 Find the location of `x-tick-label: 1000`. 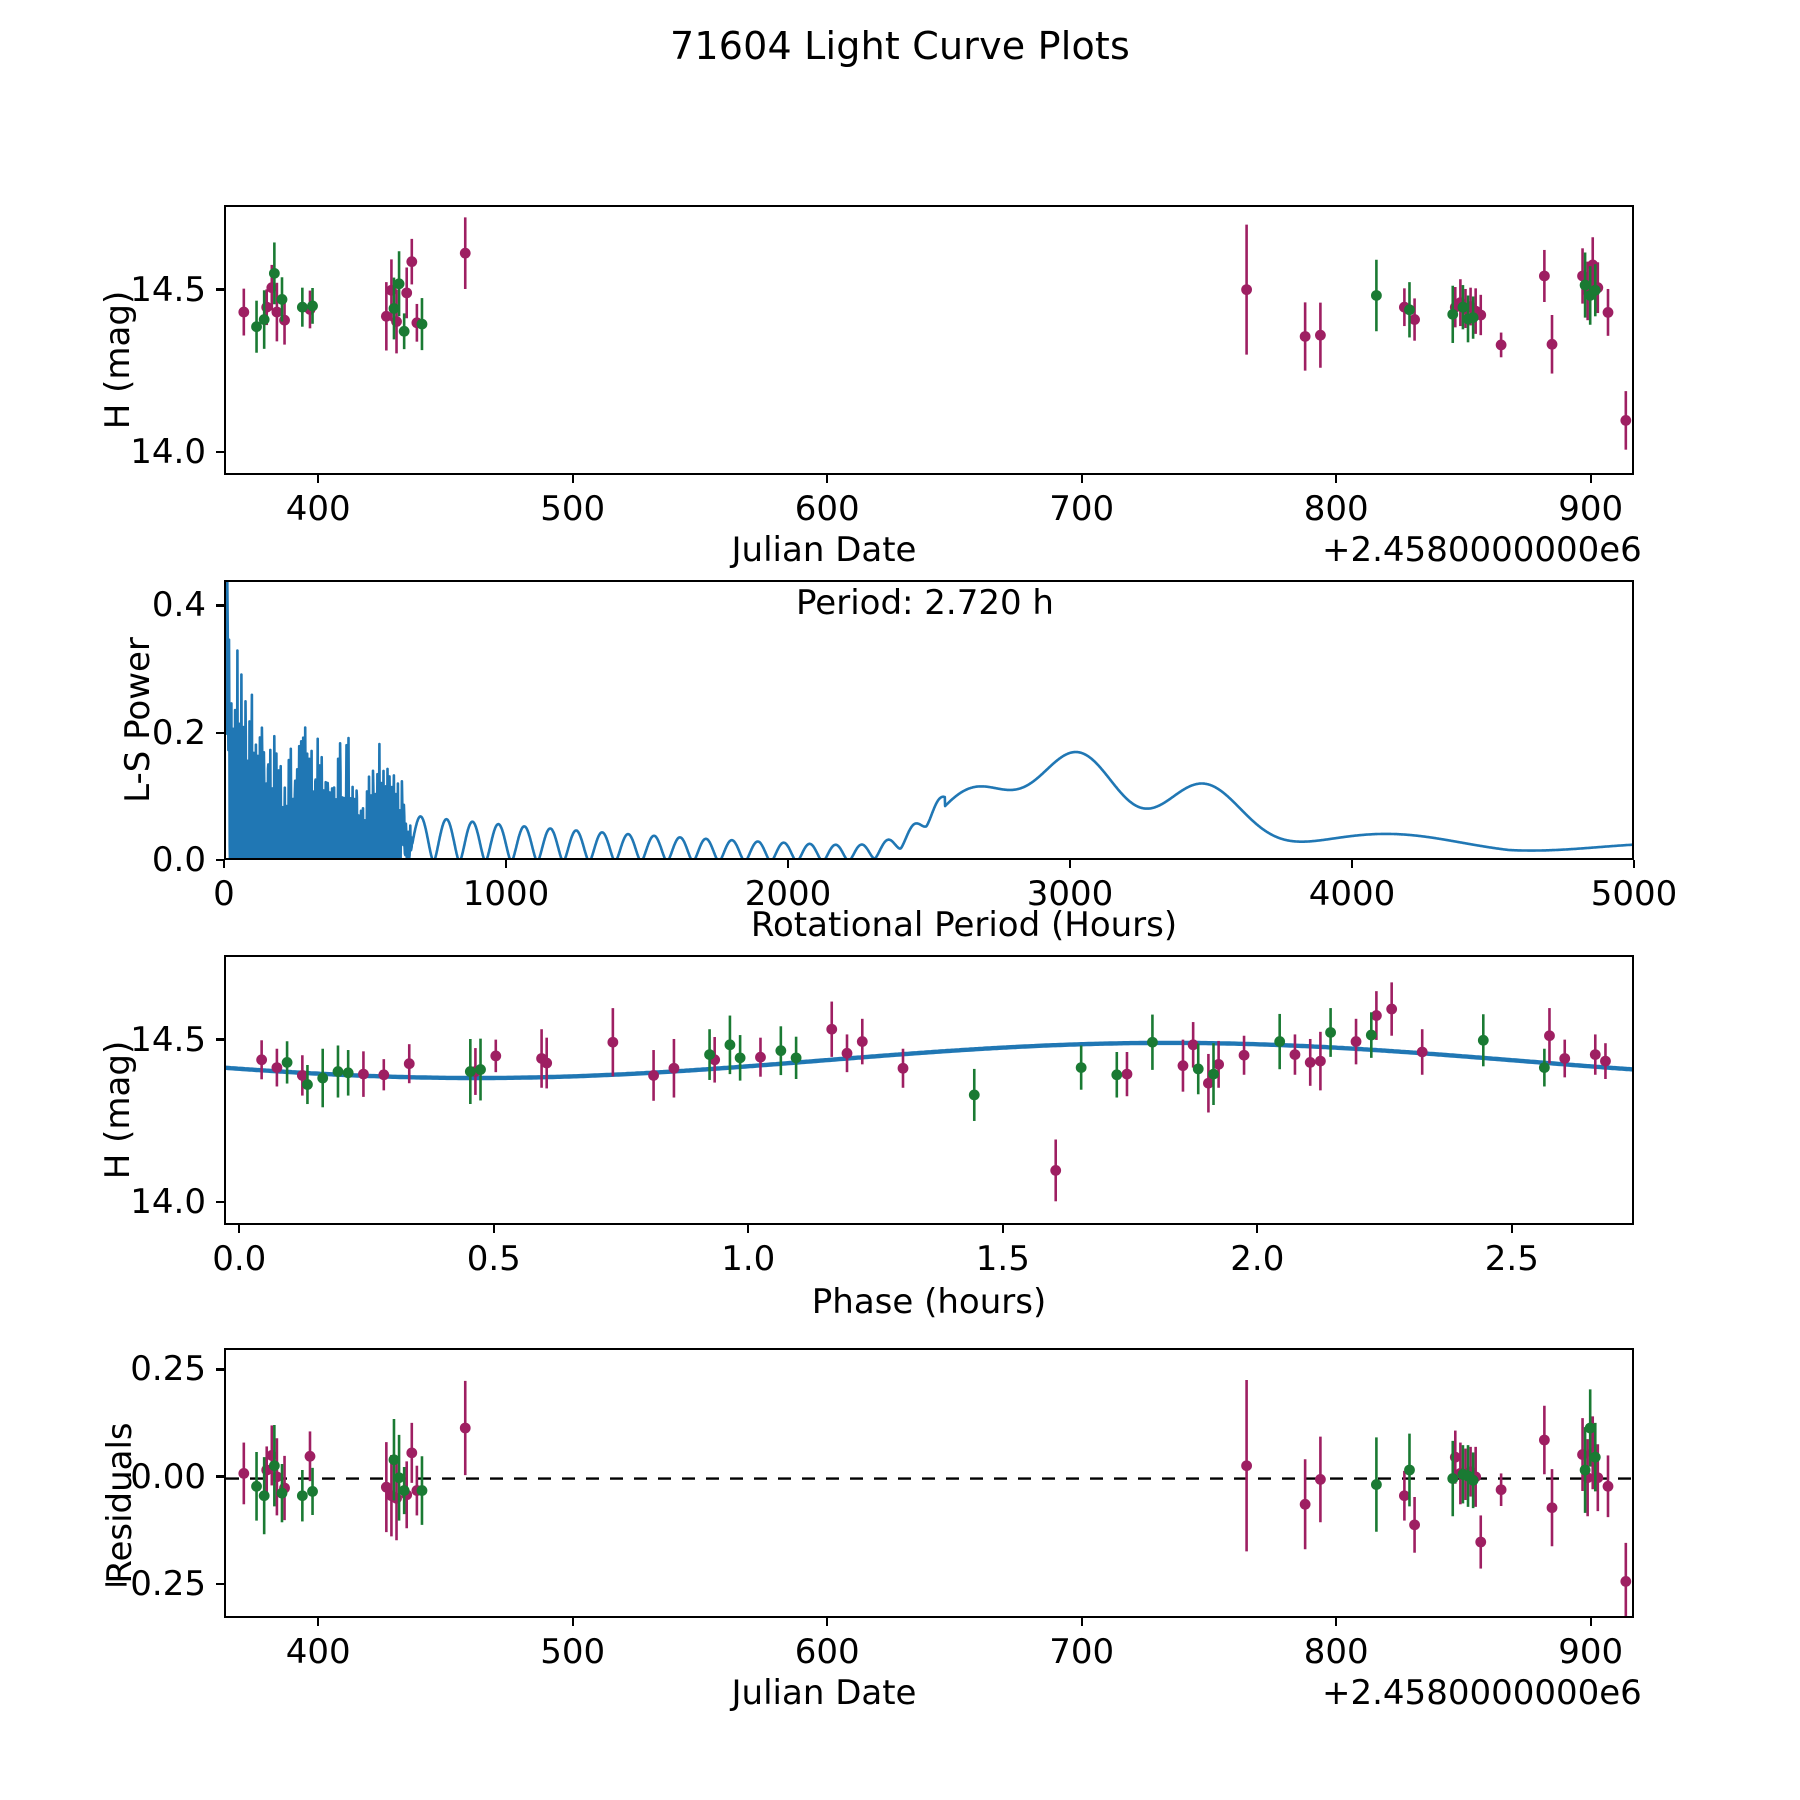

x-tick-label: 1000 is located at coordinates (506, 894).